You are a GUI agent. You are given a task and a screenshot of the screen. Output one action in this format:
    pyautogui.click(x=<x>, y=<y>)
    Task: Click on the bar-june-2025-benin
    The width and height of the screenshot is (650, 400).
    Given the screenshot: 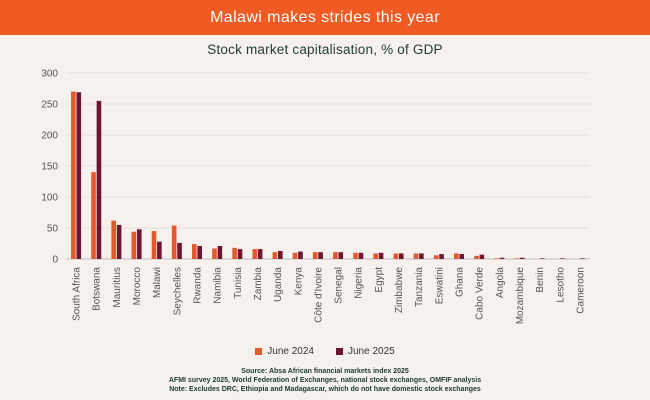 What is the action you would take?
    pyautogui.click(x=542, y=258)
    